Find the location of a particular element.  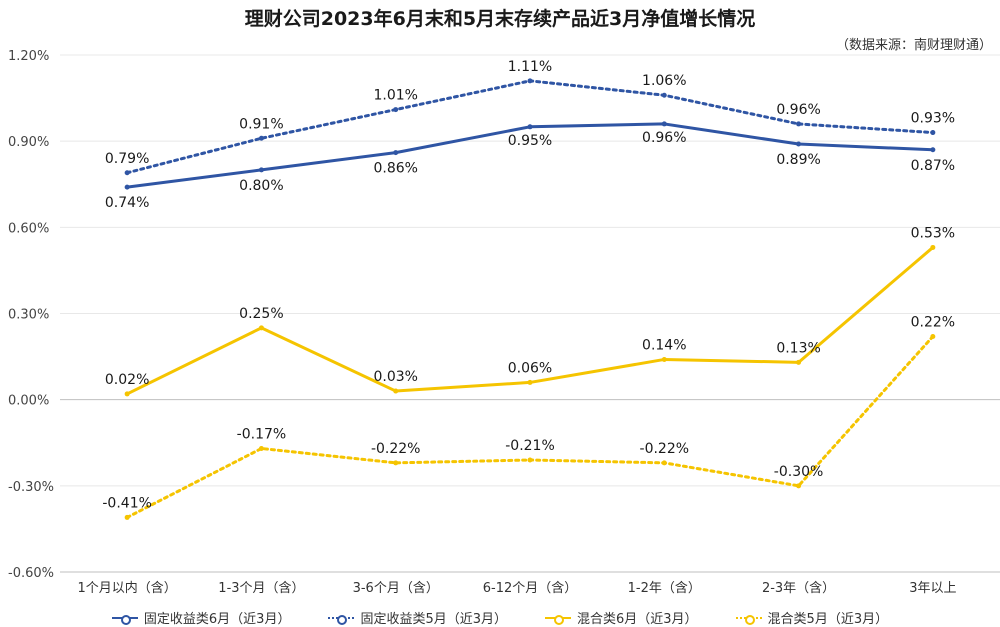

data-label: 0.87% is located at coordinates (933, 166).